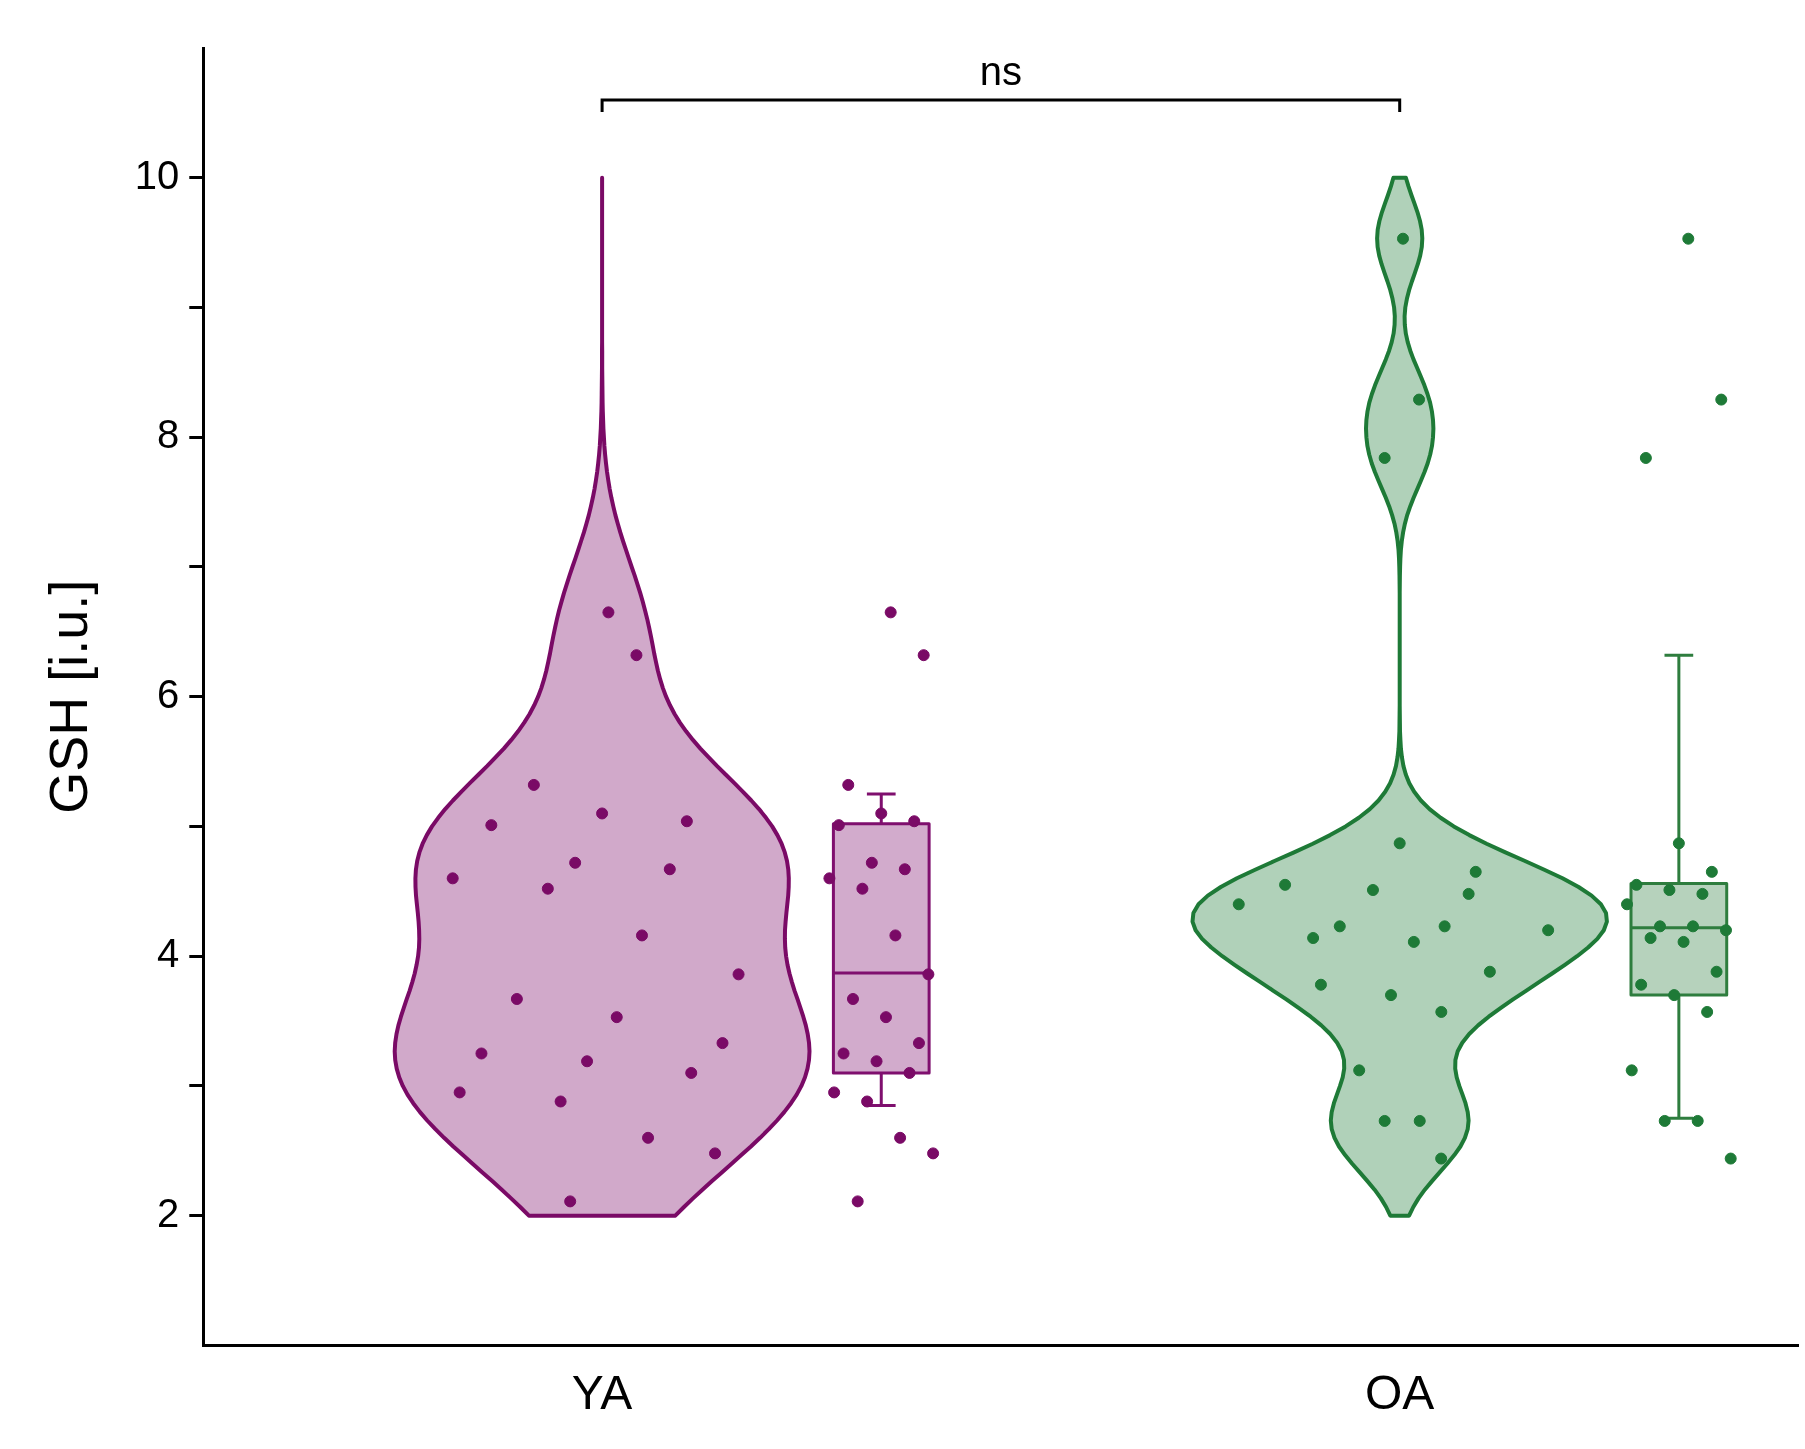 This screenshot has width=1805, height=1449. I want to click on y-tick-label: 2, so click(168, 1212).